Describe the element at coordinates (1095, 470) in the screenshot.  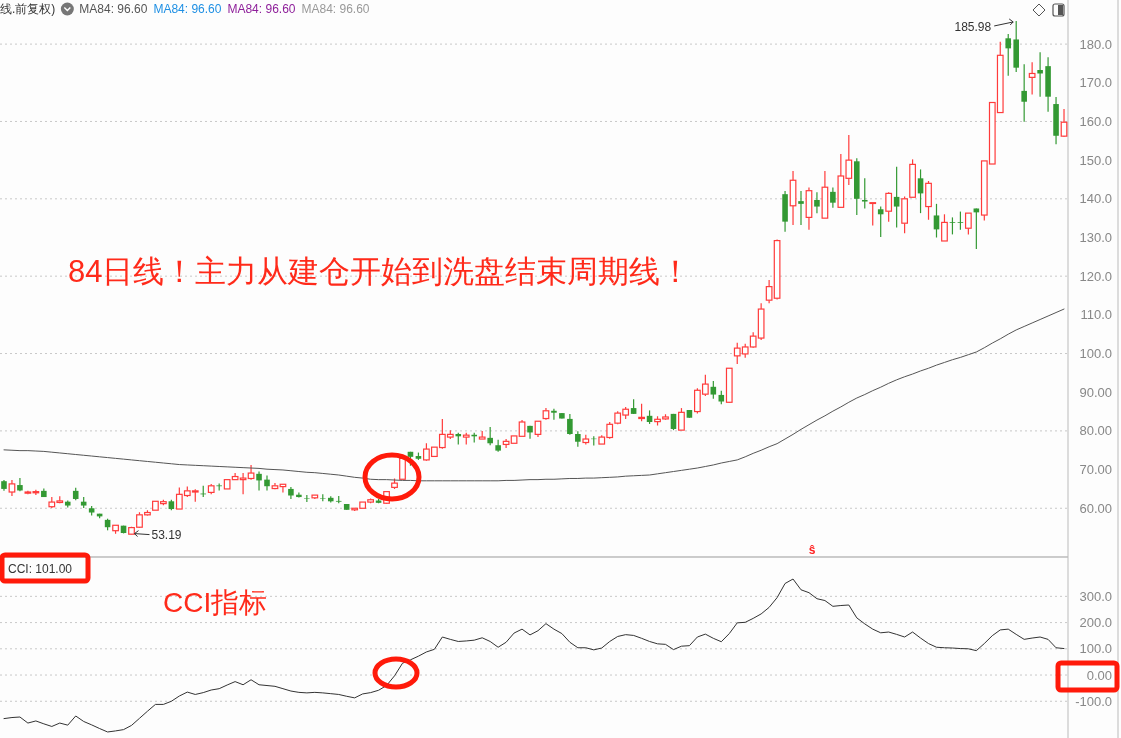
I see `y-tick-label: 70.00` at that location.